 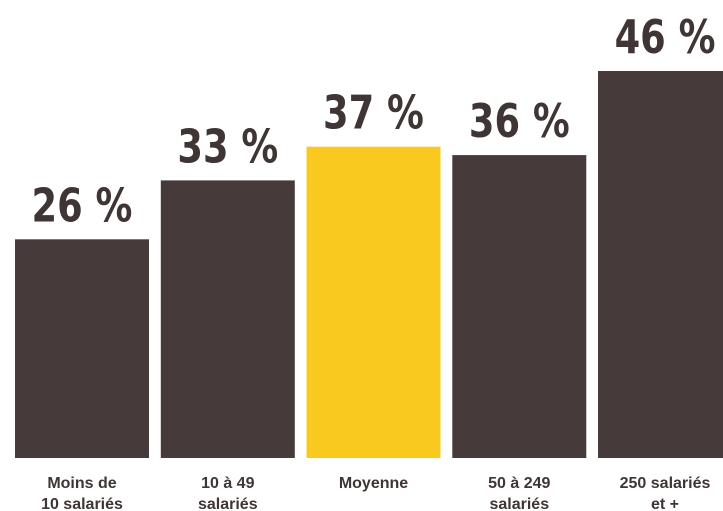 What do you see at coordinates (82, 503) in the screenshot?
I see `category-label-0-line-1: 10 salariés` at bounding box center [82, 503].